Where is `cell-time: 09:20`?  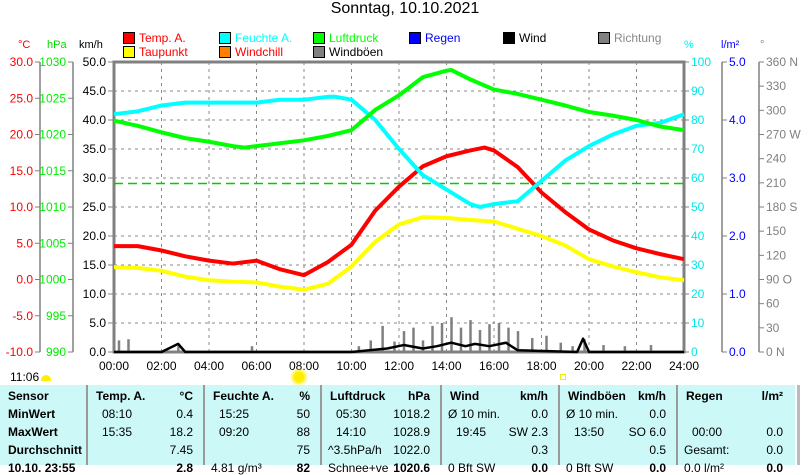 cell-time: 09:20 is located at coordinates (234, 432).